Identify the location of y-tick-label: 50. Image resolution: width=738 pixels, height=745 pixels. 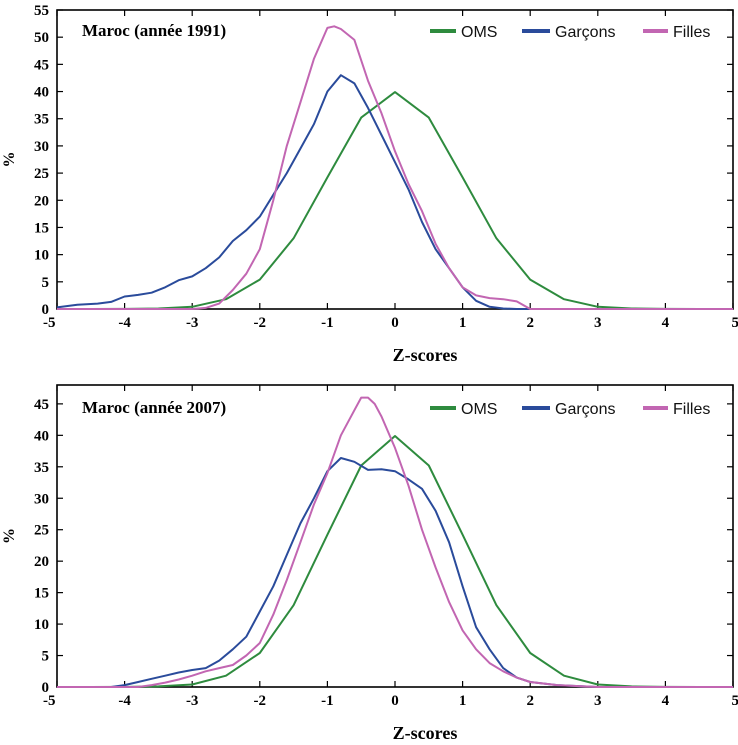
(41, 38).